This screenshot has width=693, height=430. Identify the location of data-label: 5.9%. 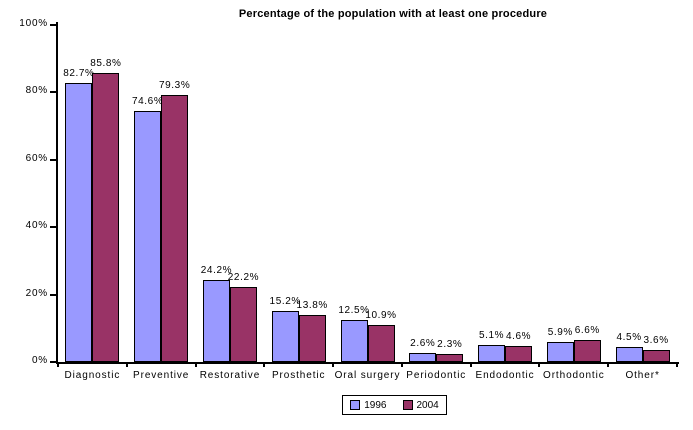
(560, 333).